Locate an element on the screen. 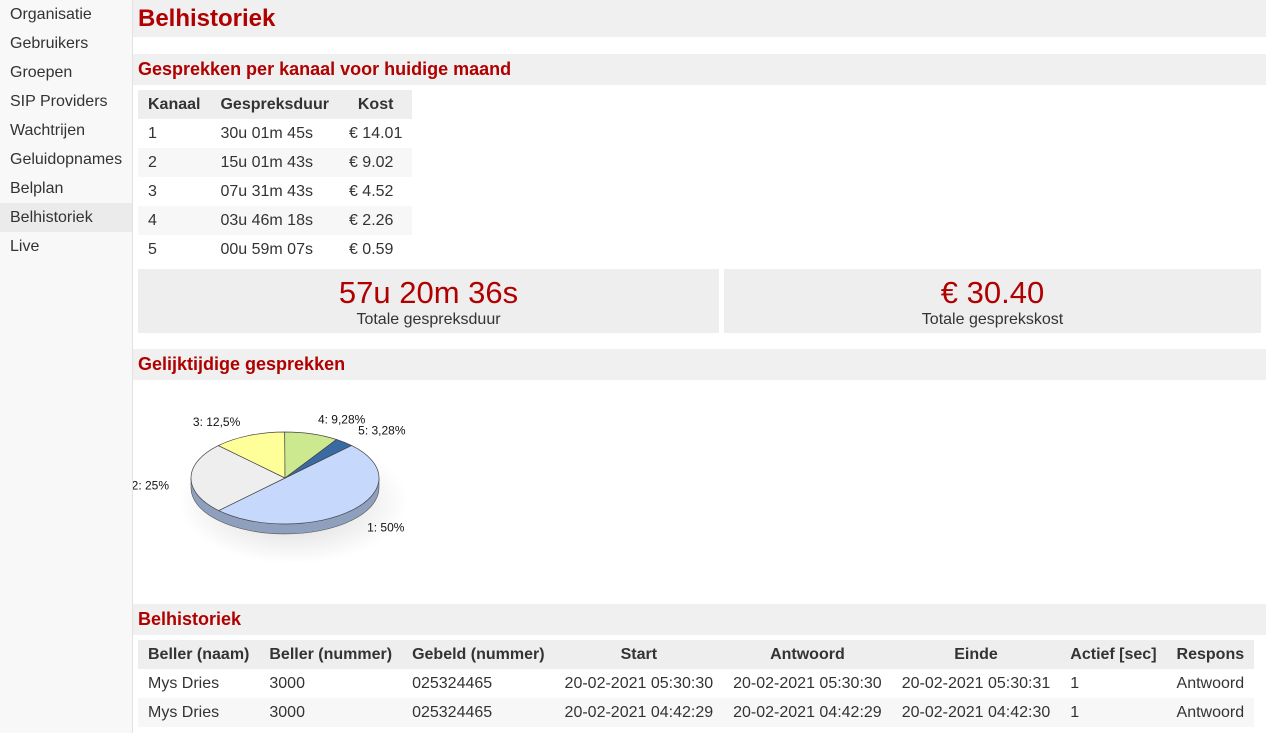 The image size is (1266, 733). pie-label: 5: 3,28% is located at coordinates (382, 431).